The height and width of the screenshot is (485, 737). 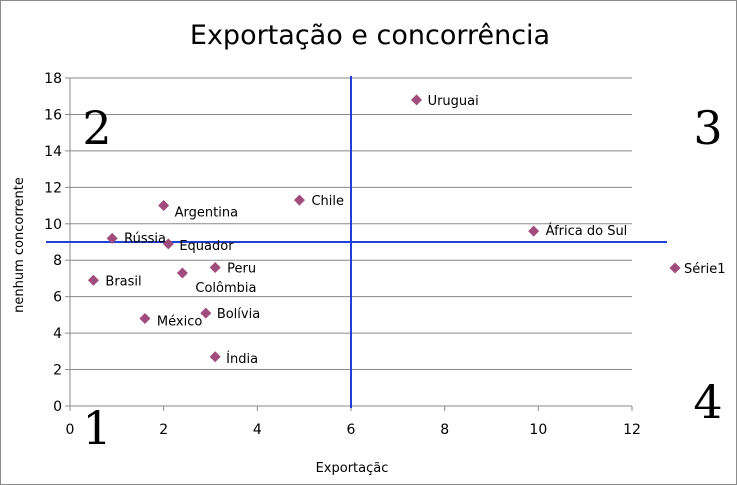 What do you see at coordinates (707, 128) in the screenshot?
I see `quadrant-label: 3` at bounding box center [707, 128].